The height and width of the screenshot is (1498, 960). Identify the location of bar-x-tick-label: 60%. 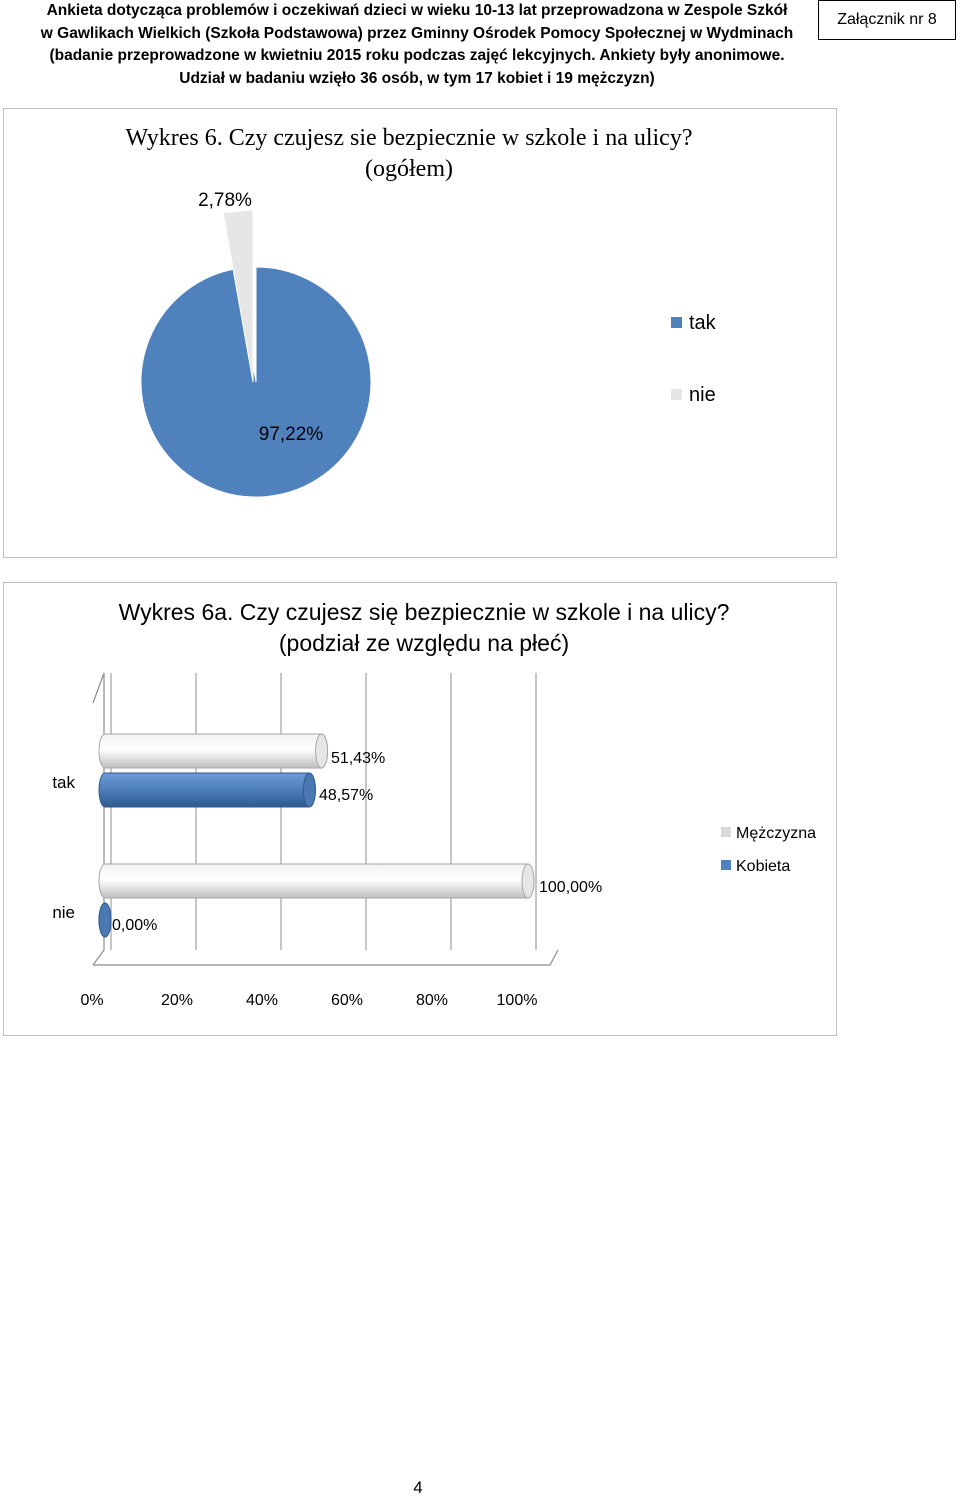
(347, 1000).